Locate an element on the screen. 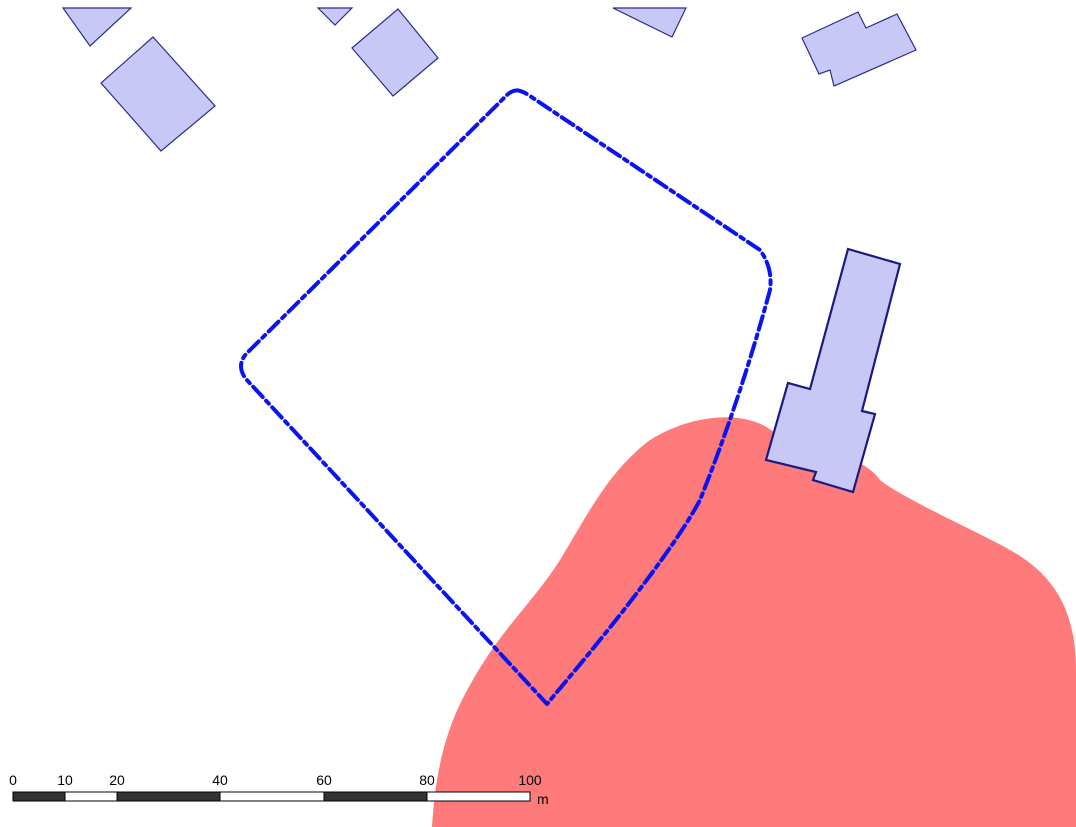 The width and height of the screenshot is (1076, 827). scale-tick-label: 0 is located at coordinates (13, 780).